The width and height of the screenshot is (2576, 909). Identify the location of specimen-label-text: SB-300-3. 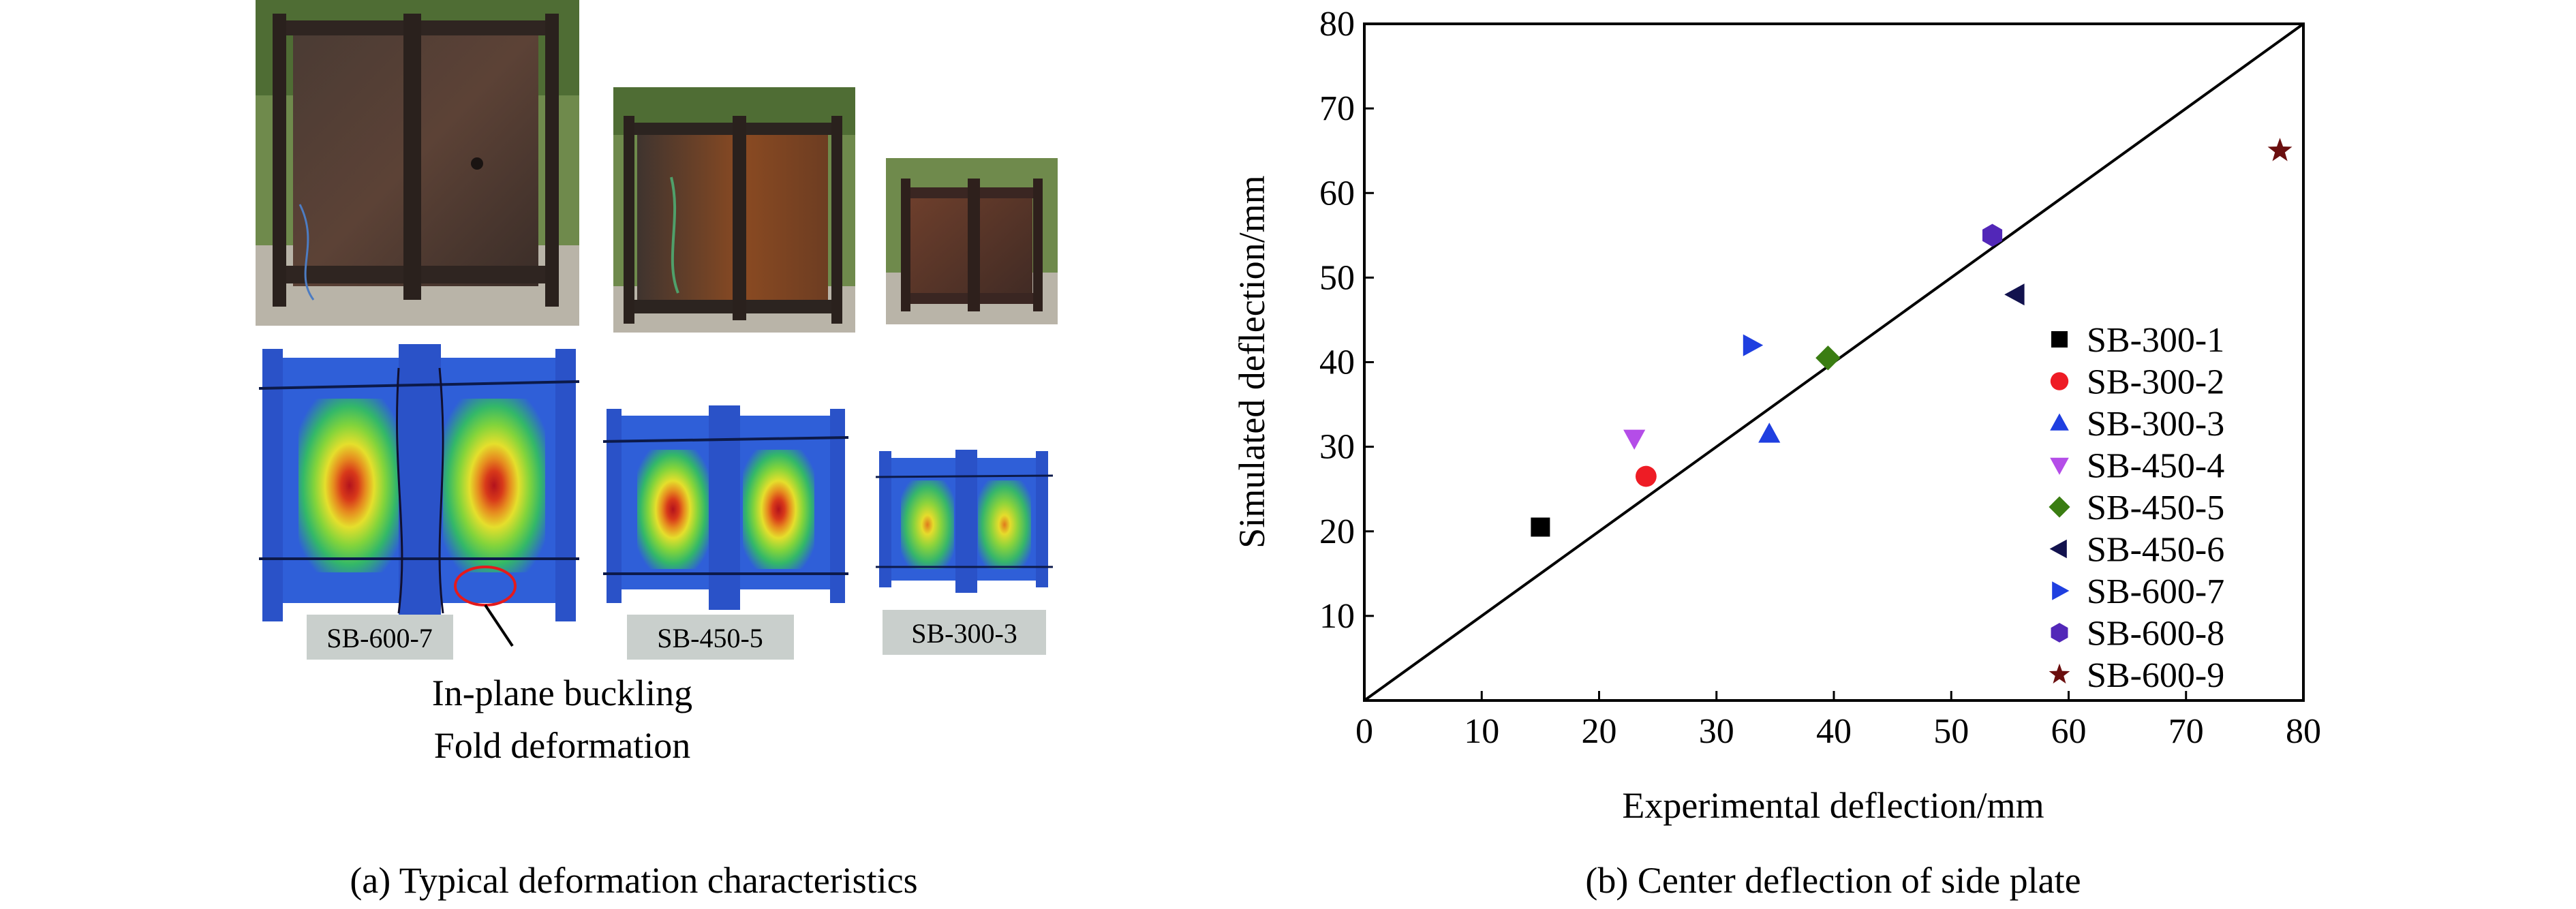
(964, 633).